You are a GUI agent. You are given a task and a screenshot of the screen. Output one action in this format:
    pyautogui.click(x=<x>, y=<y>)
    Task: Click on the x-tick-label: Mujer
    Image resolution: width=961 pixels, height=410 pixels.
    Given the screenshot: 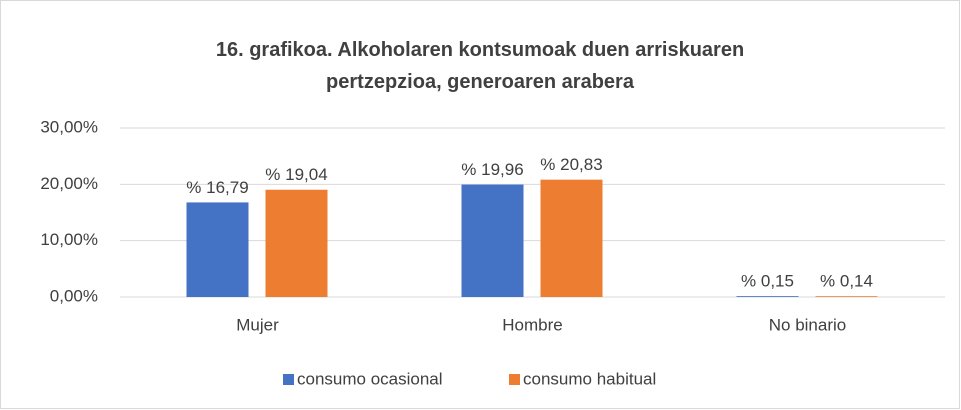 What is the action you would take?
    pyautogui.click(x=257, y=324)
    